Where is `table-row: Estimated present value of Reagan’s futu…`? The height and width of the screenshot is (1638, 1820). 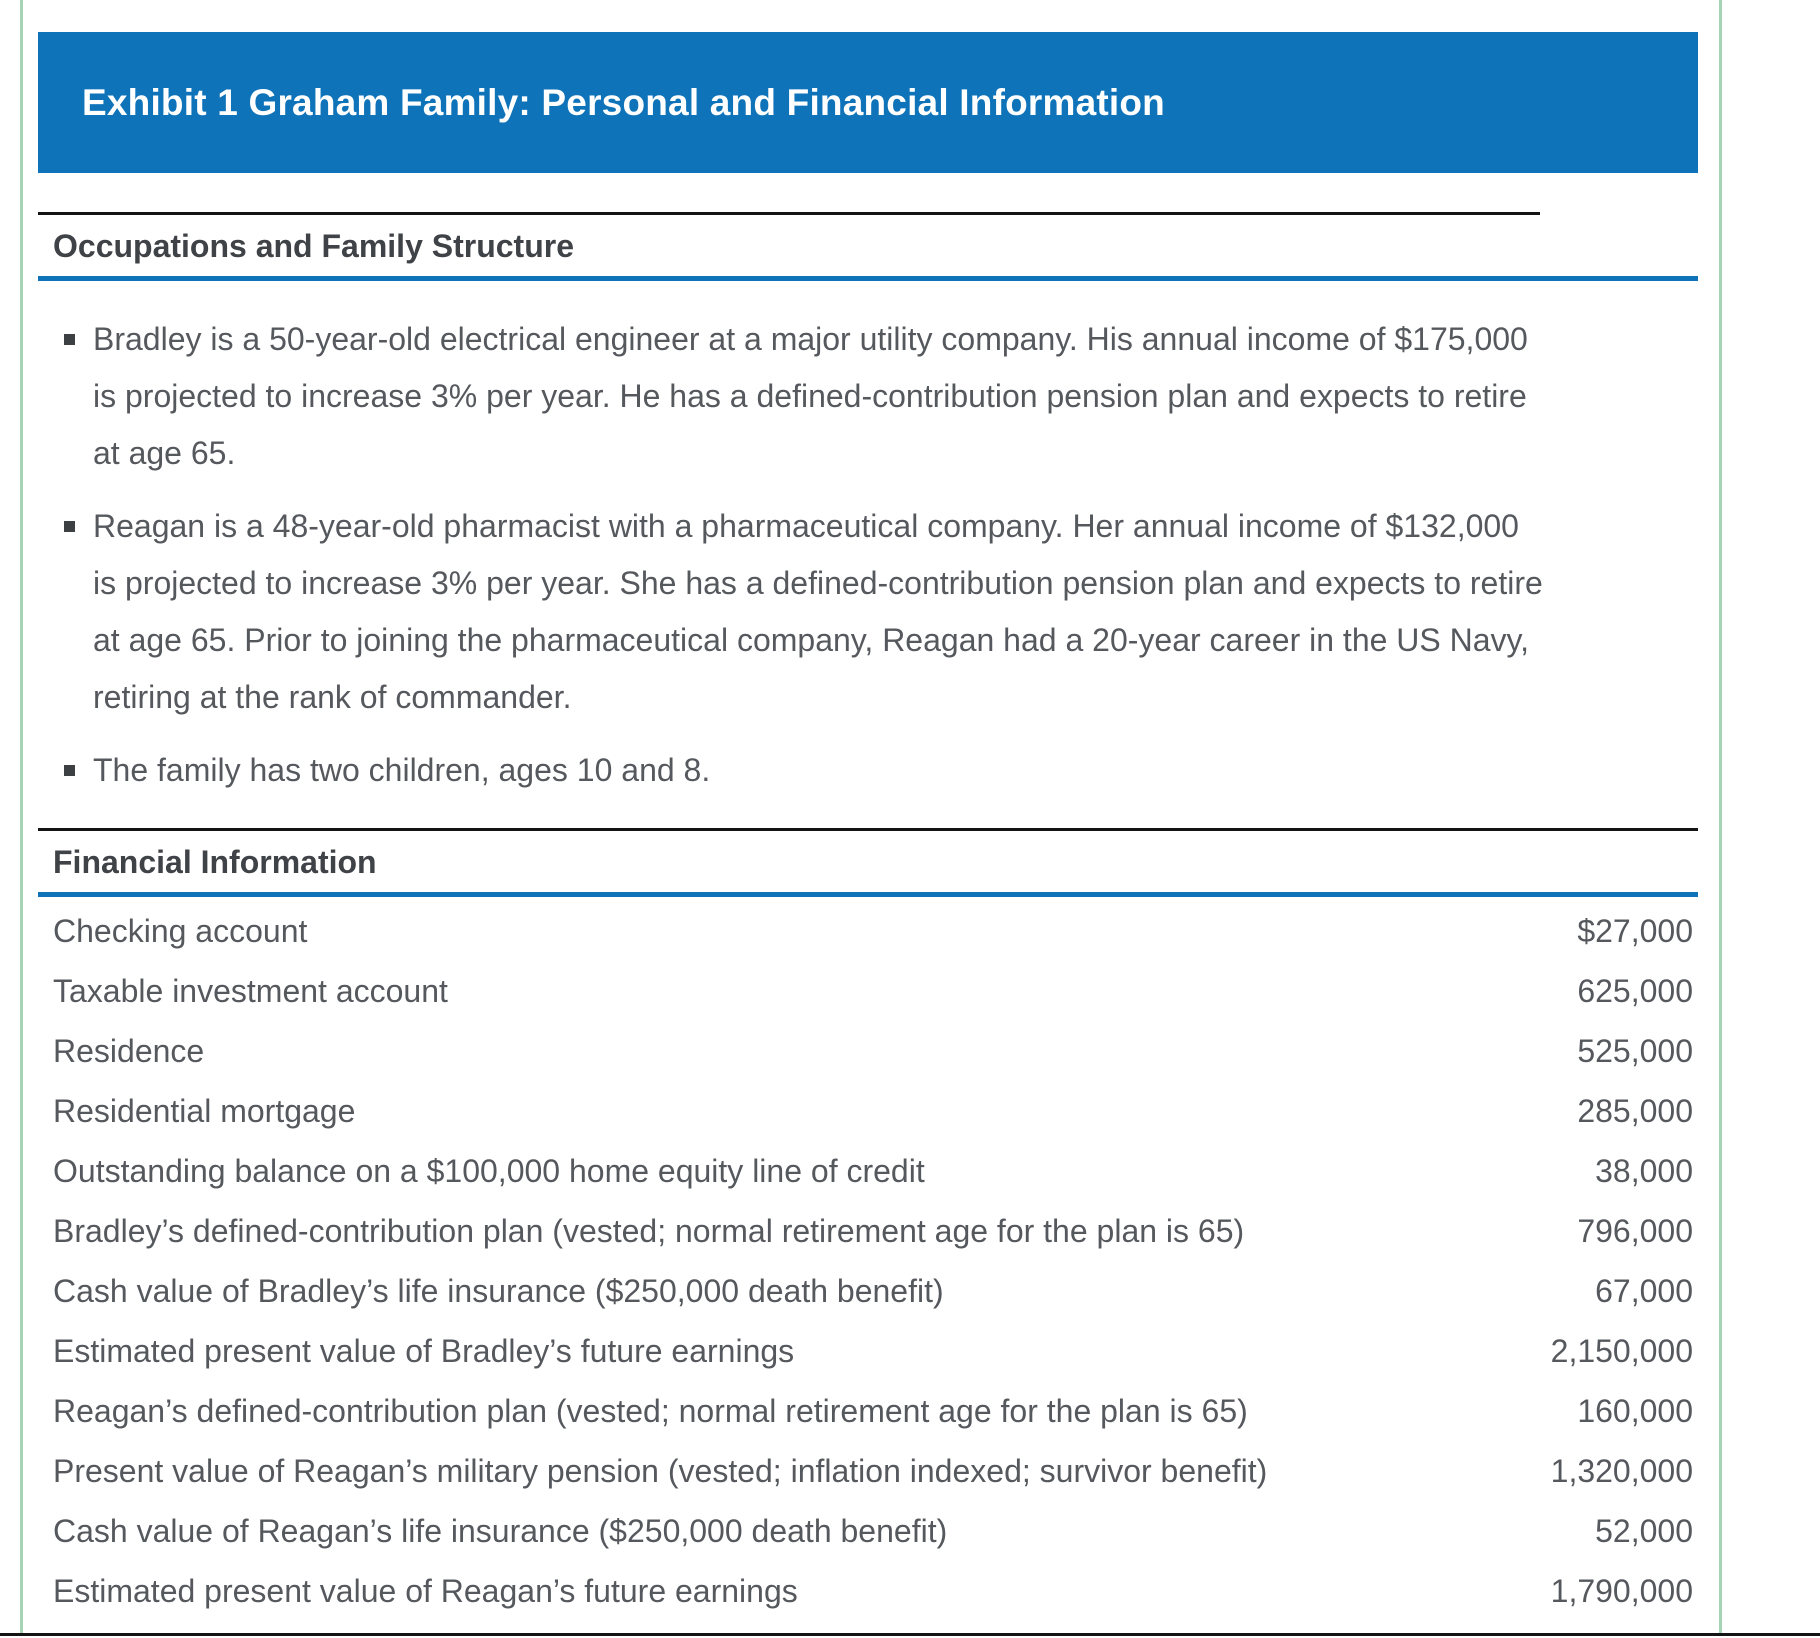 table-row: Estimated present value of Reagan’s futu… is located at coordinates (868, 1591).